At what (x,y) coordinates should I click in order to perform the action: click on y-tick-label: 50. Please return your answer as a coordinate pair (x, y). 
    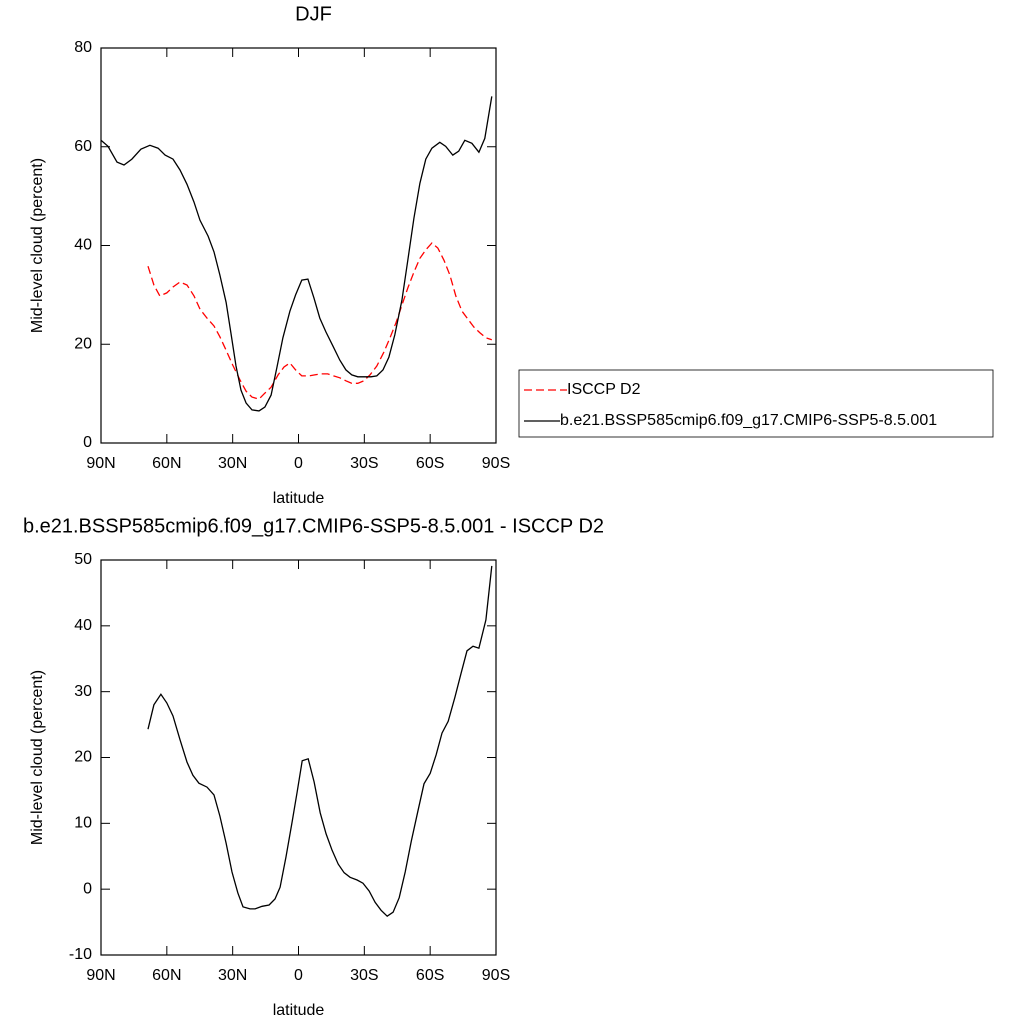
    Looking at the image, I should click on (83, 559).